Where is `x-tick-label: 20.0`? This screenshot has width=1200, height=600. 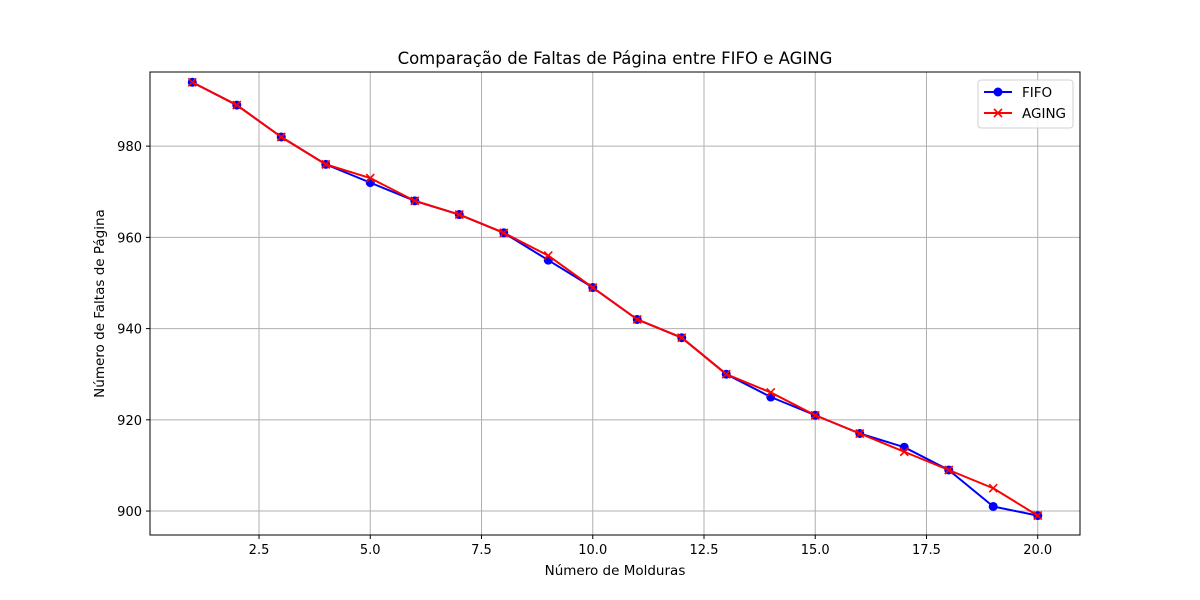
x-tick-label: 20.0 is located at coordinates (1037, 550).